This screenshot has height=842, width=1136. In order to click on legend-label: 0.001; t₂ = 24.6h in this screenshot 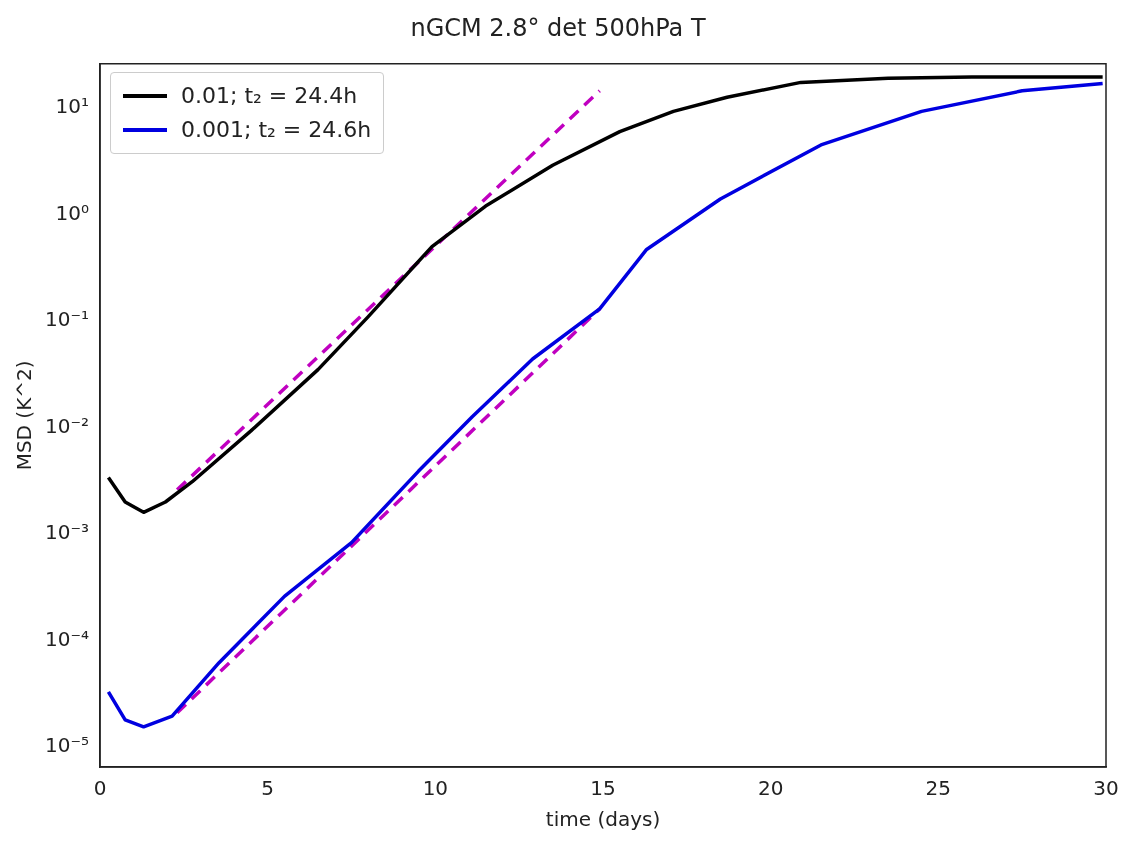, I will do `click(276, 129)`.